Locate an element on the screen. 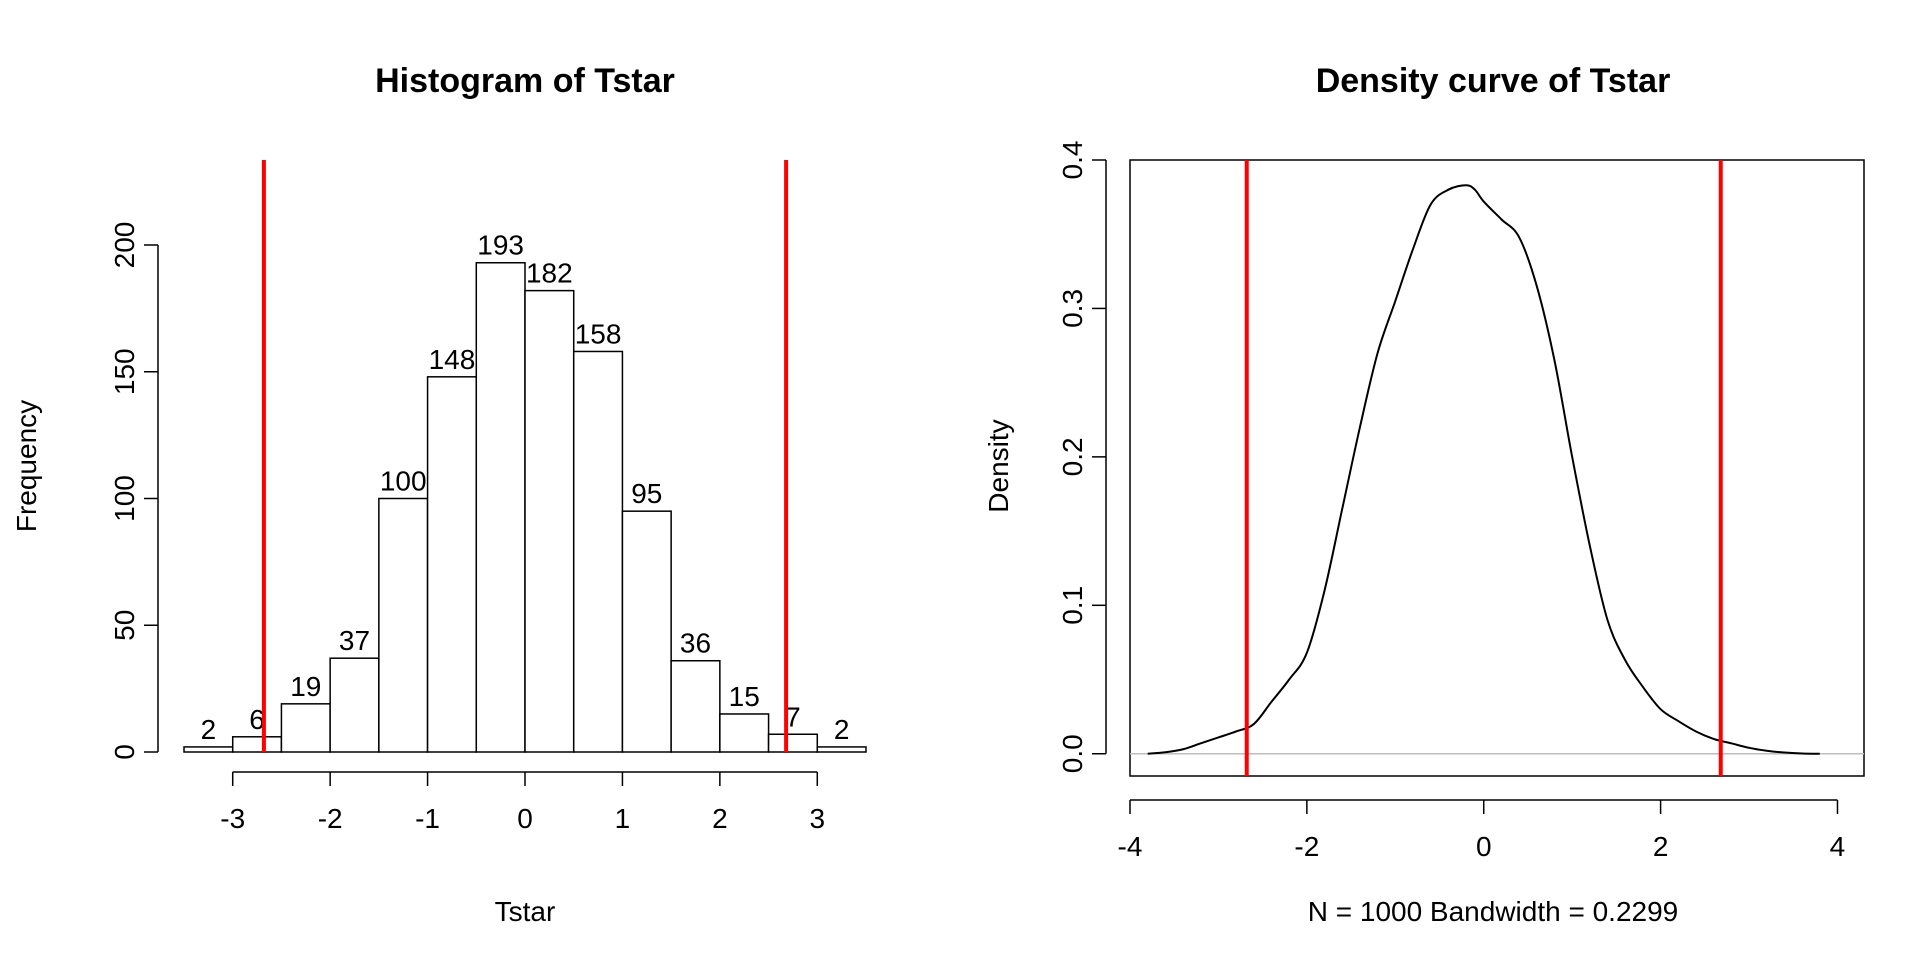 This screenshot has height=965, width=1920. histogram-y-tick-label: 100 is located at coordinates (124, 498).